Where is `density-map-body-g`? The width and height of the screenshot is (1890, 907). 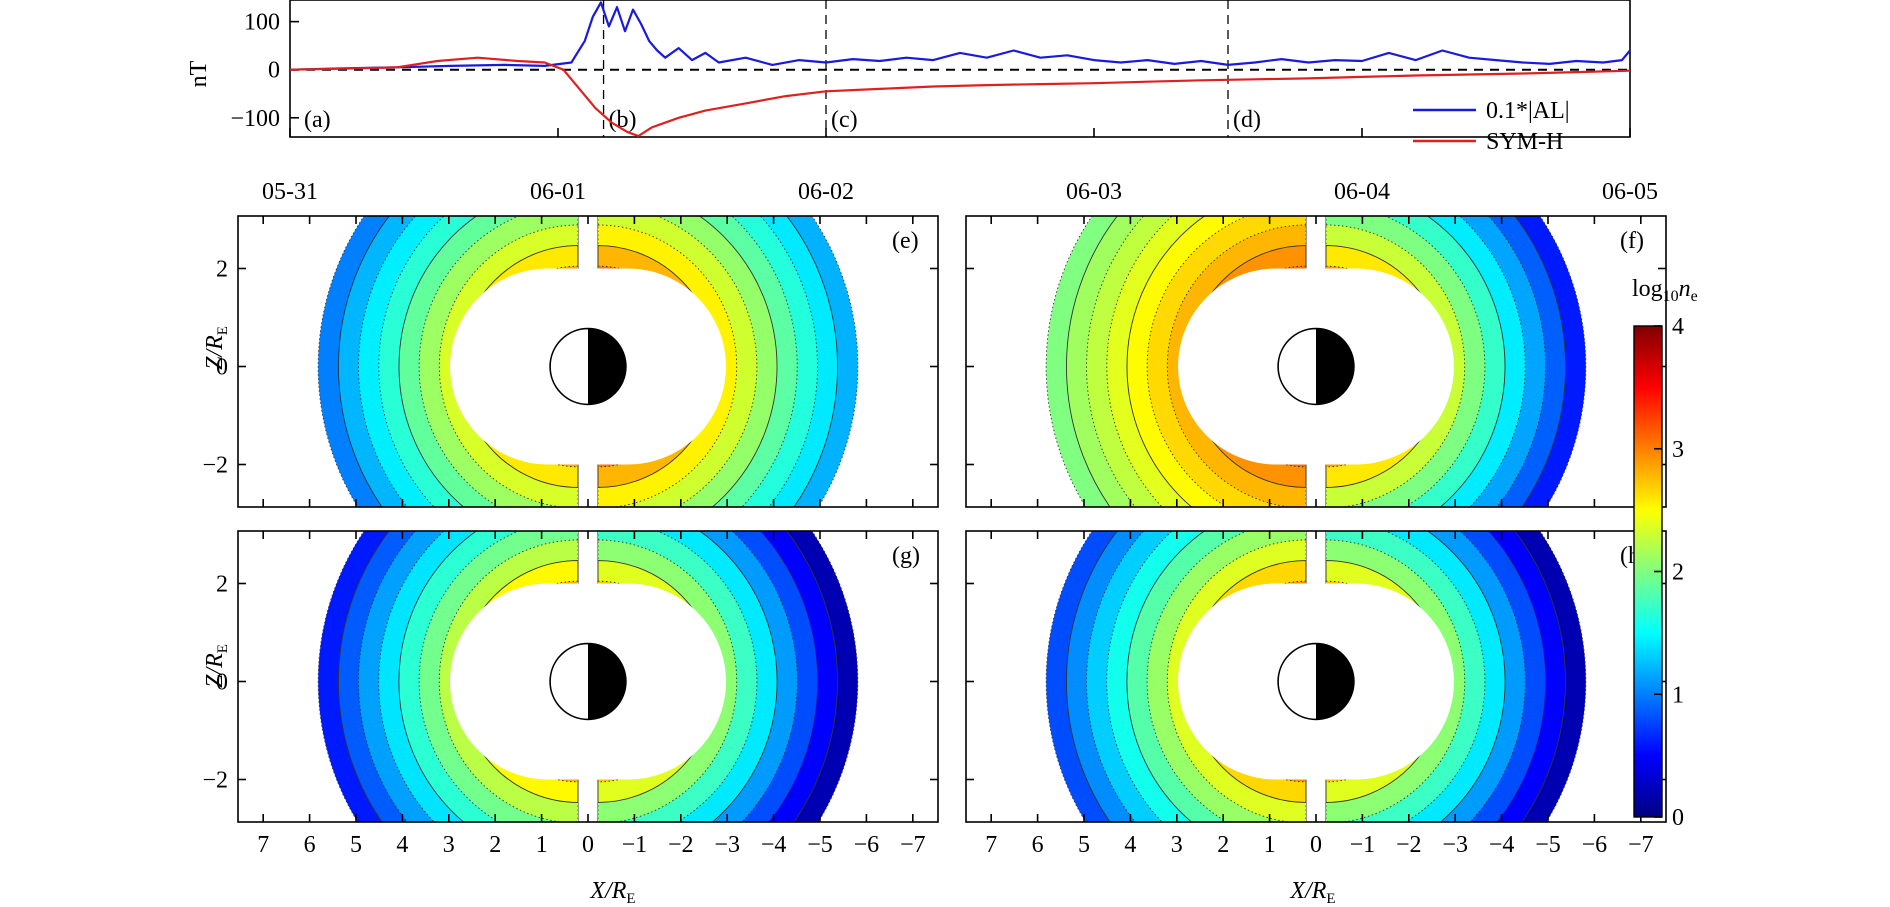 density-map-body-g is located at coordinates (588, 676).